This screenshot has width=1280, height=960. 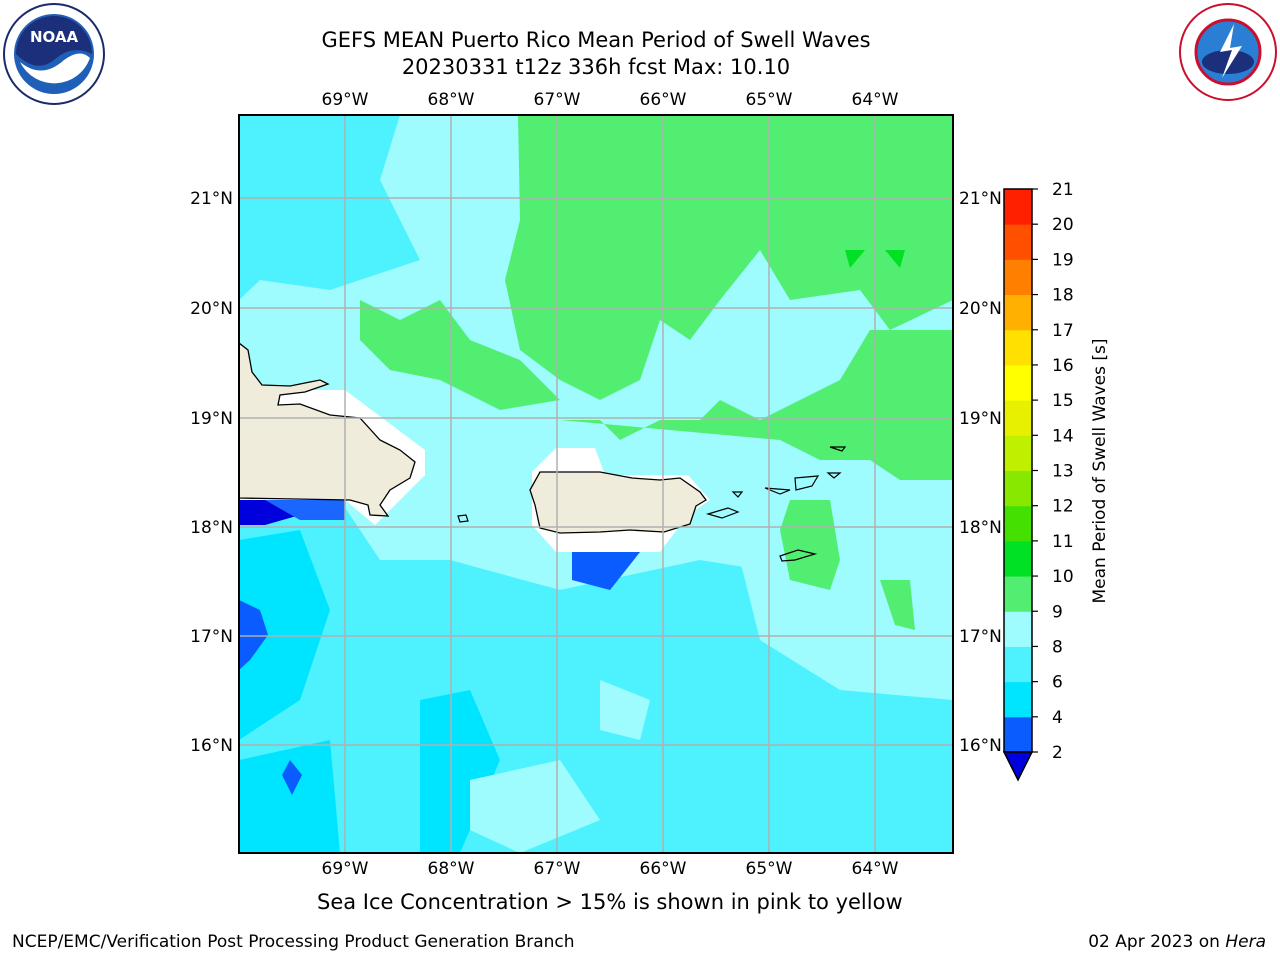 What do you see at coordinates (1063, 577) in the screenshot?
I see `colorbar-tick-label: 10` at bounding box center [1063, 577].